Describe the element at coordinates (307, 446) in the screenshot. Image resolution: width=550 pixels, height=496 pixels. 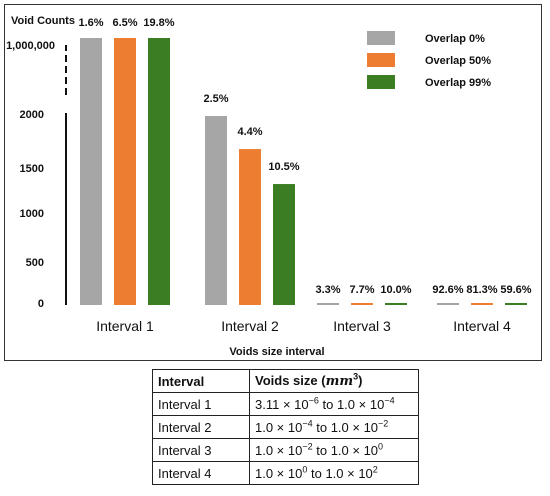
I see `size-from-exp: −2` at that location.